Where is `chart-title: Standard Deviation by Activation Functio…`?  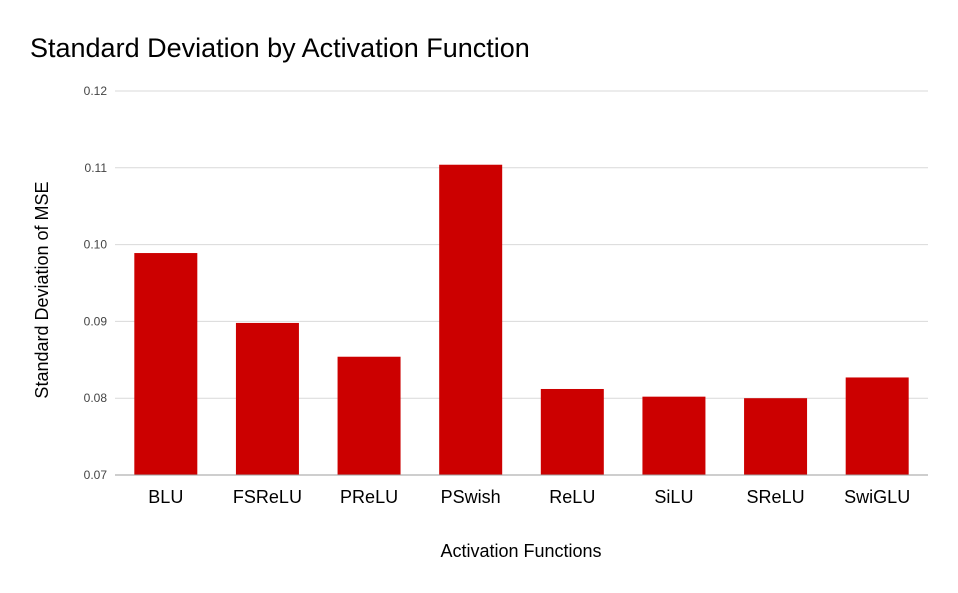 chart-title: Standard Deviation by Activation Functio… is located at coordinates (280, 48).